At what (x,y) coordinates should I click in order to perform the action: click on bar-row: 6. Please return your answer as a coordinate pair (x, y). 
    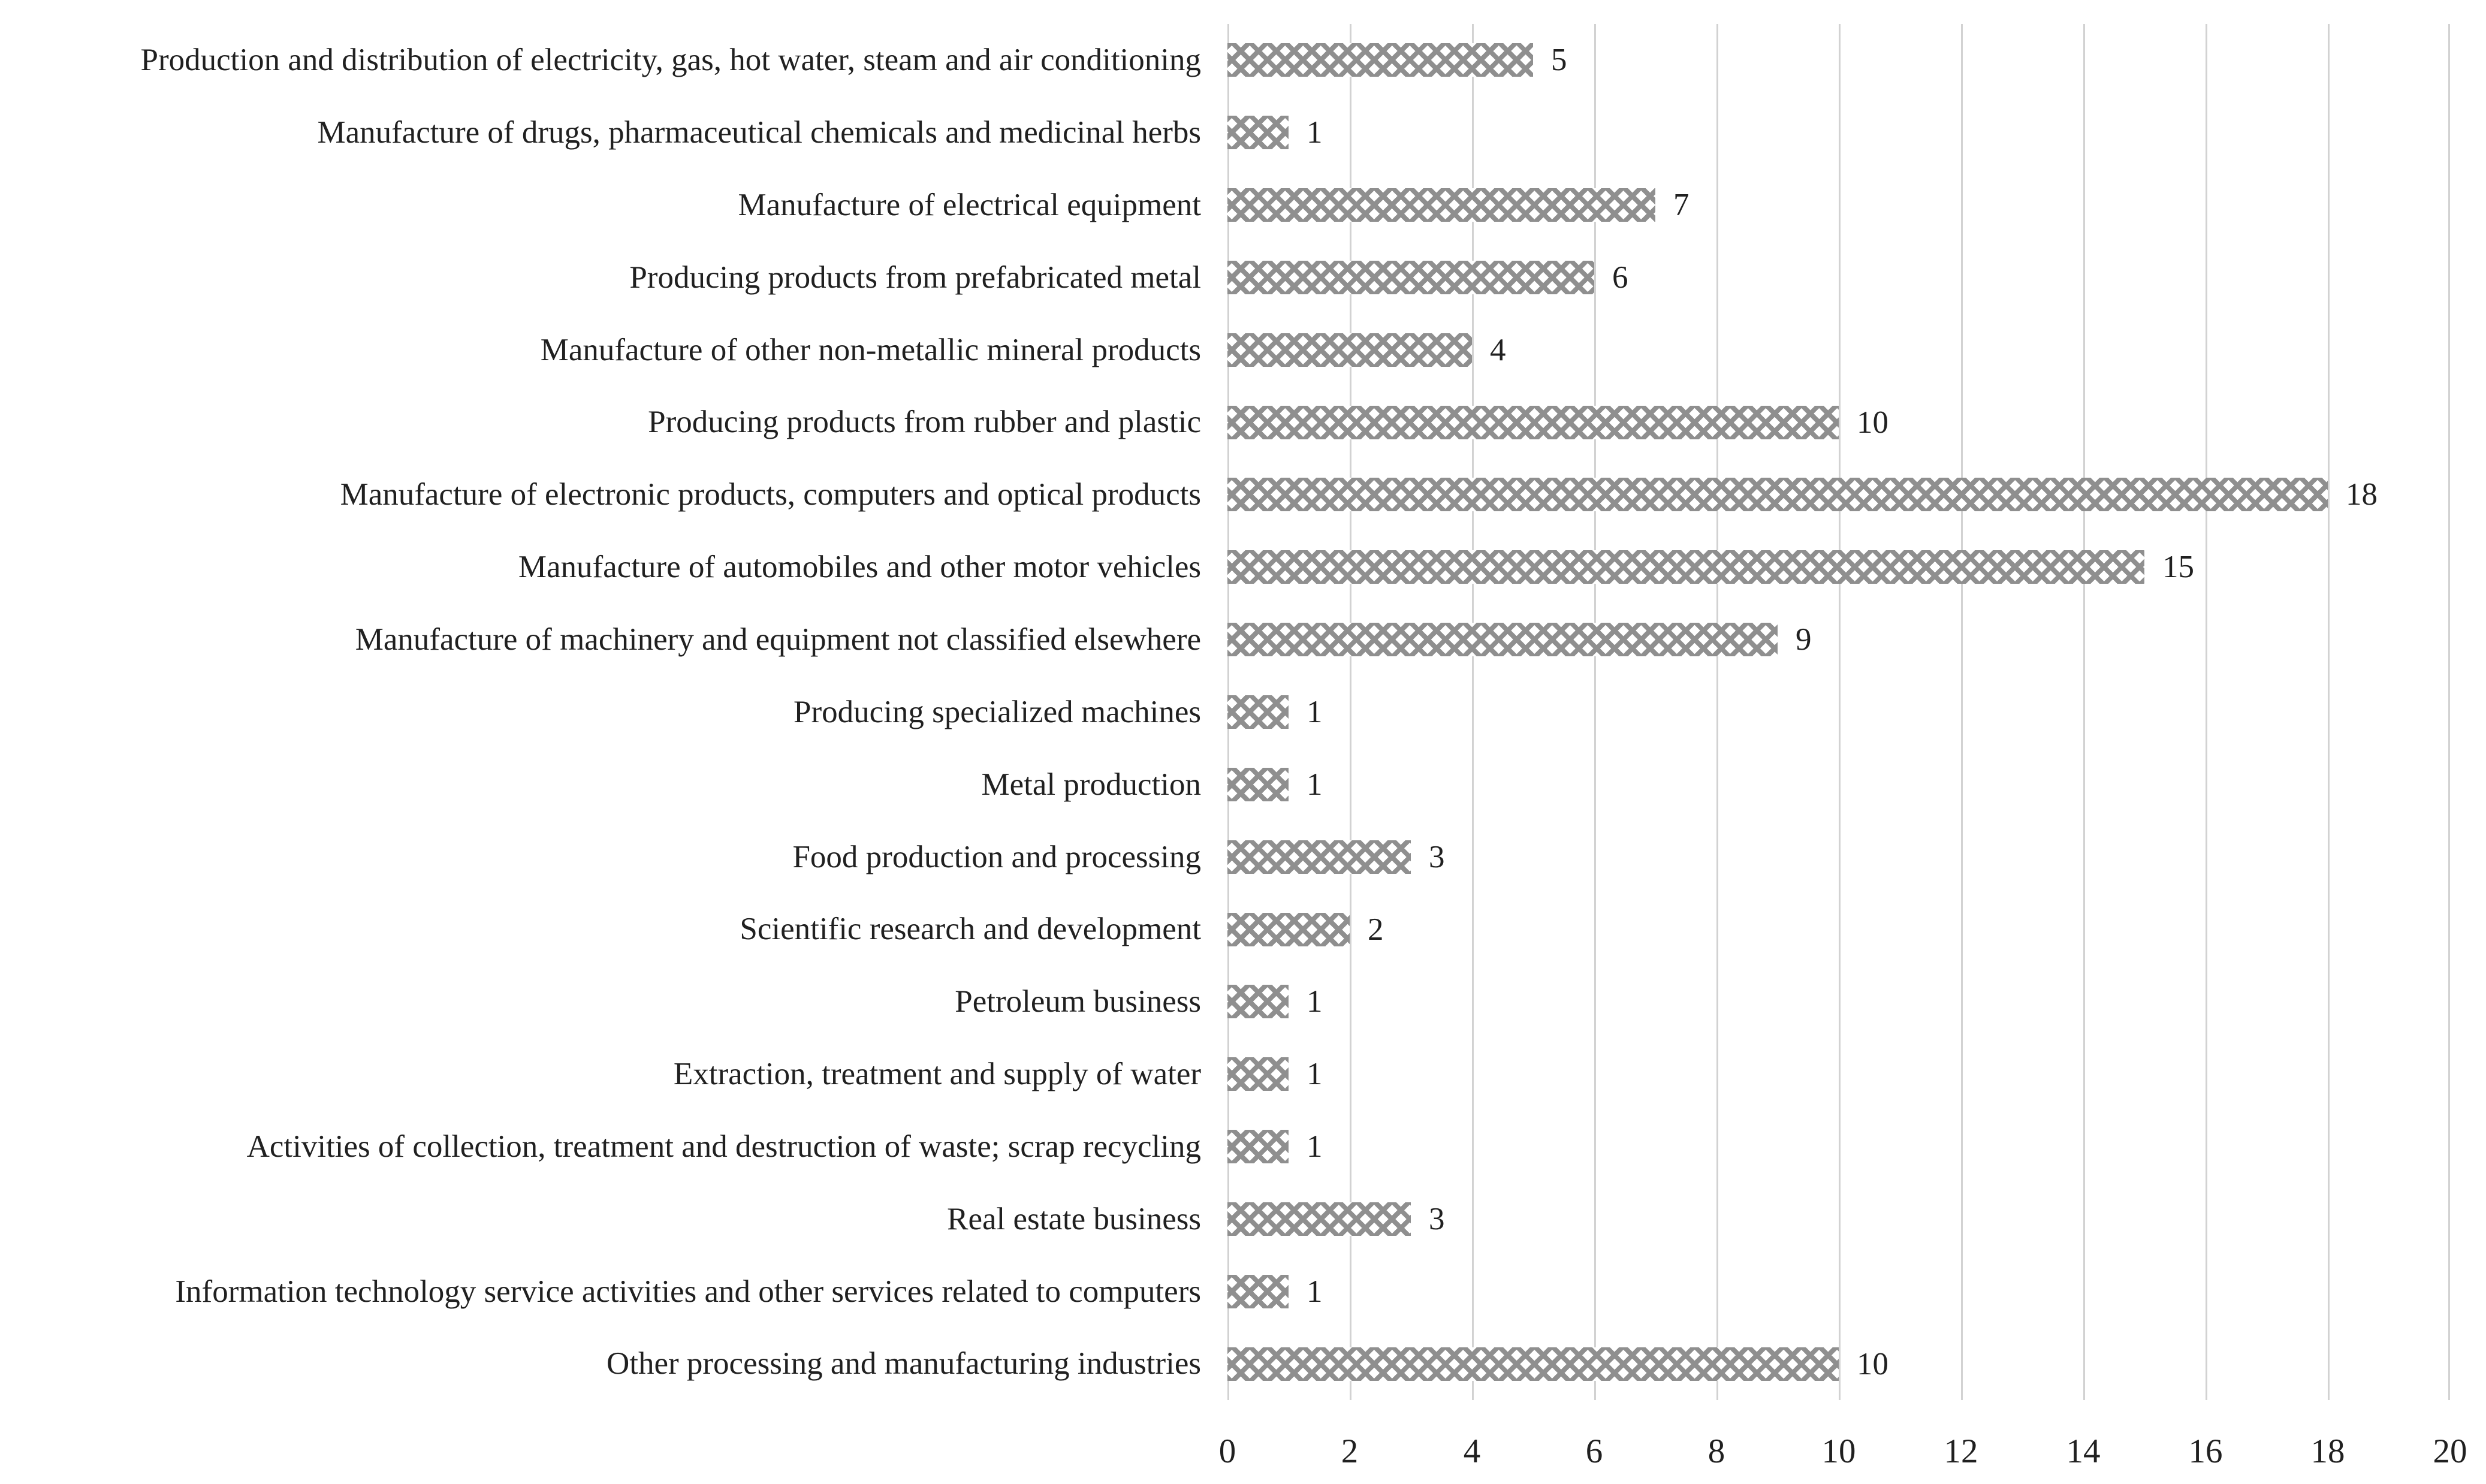
    Looking at the image, I should click on (1839, 278).